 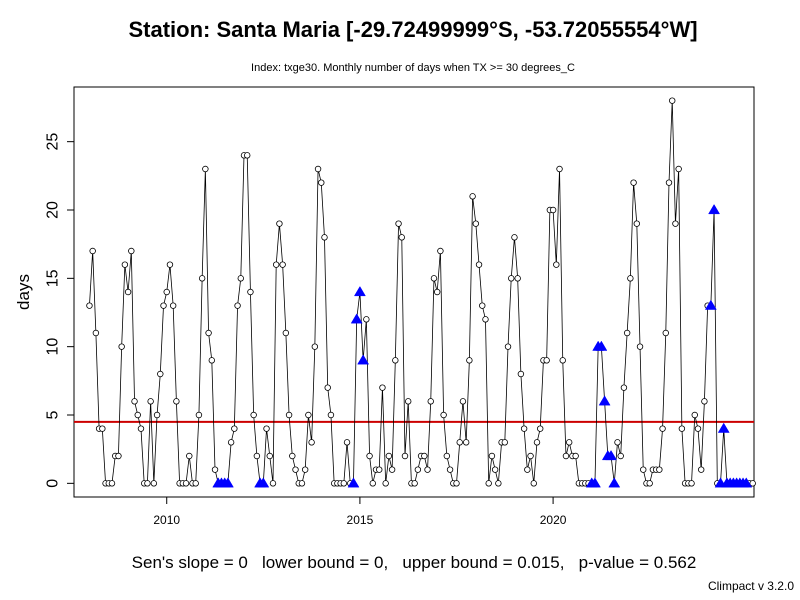 What do you see at coordinates (553, 520) in the screenshot?
I see `x-tick-label: 2020` at bounding box center [553, 520].